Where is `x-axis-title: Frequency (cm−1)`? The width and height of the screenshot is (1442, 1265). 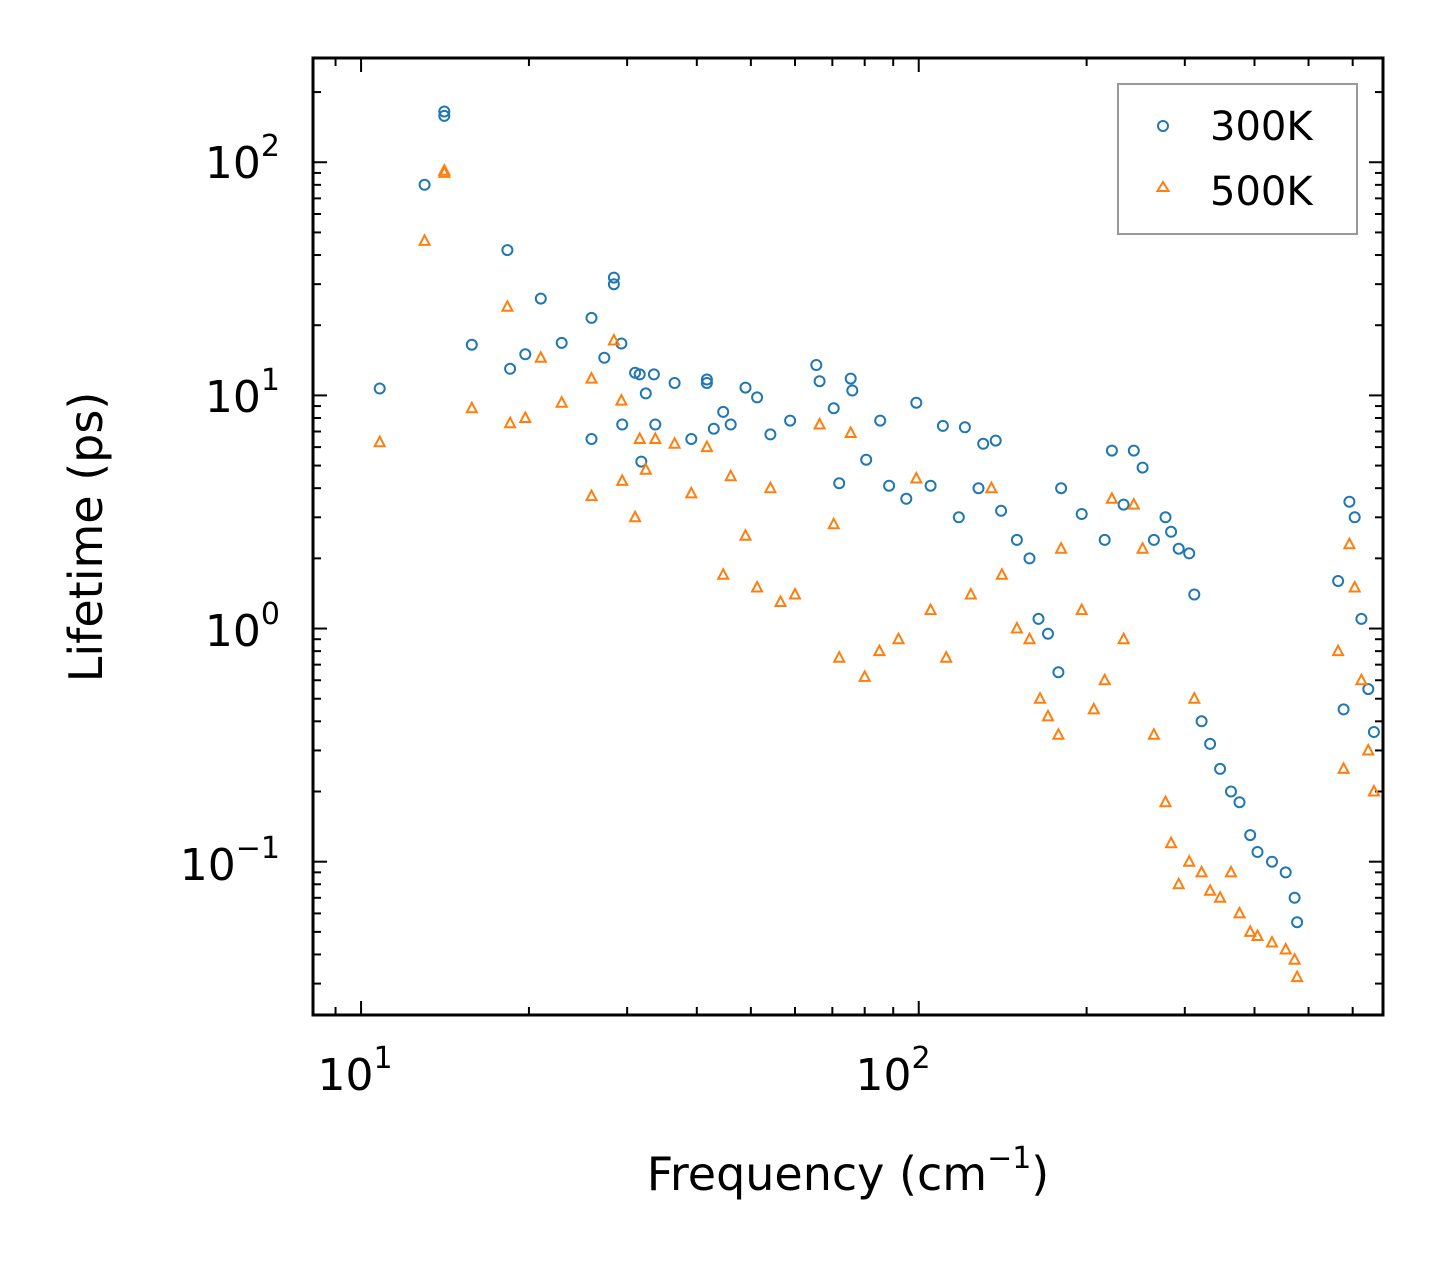
x-axis-title: Frequency (cm−1) is located at coordinates (848, 1171).